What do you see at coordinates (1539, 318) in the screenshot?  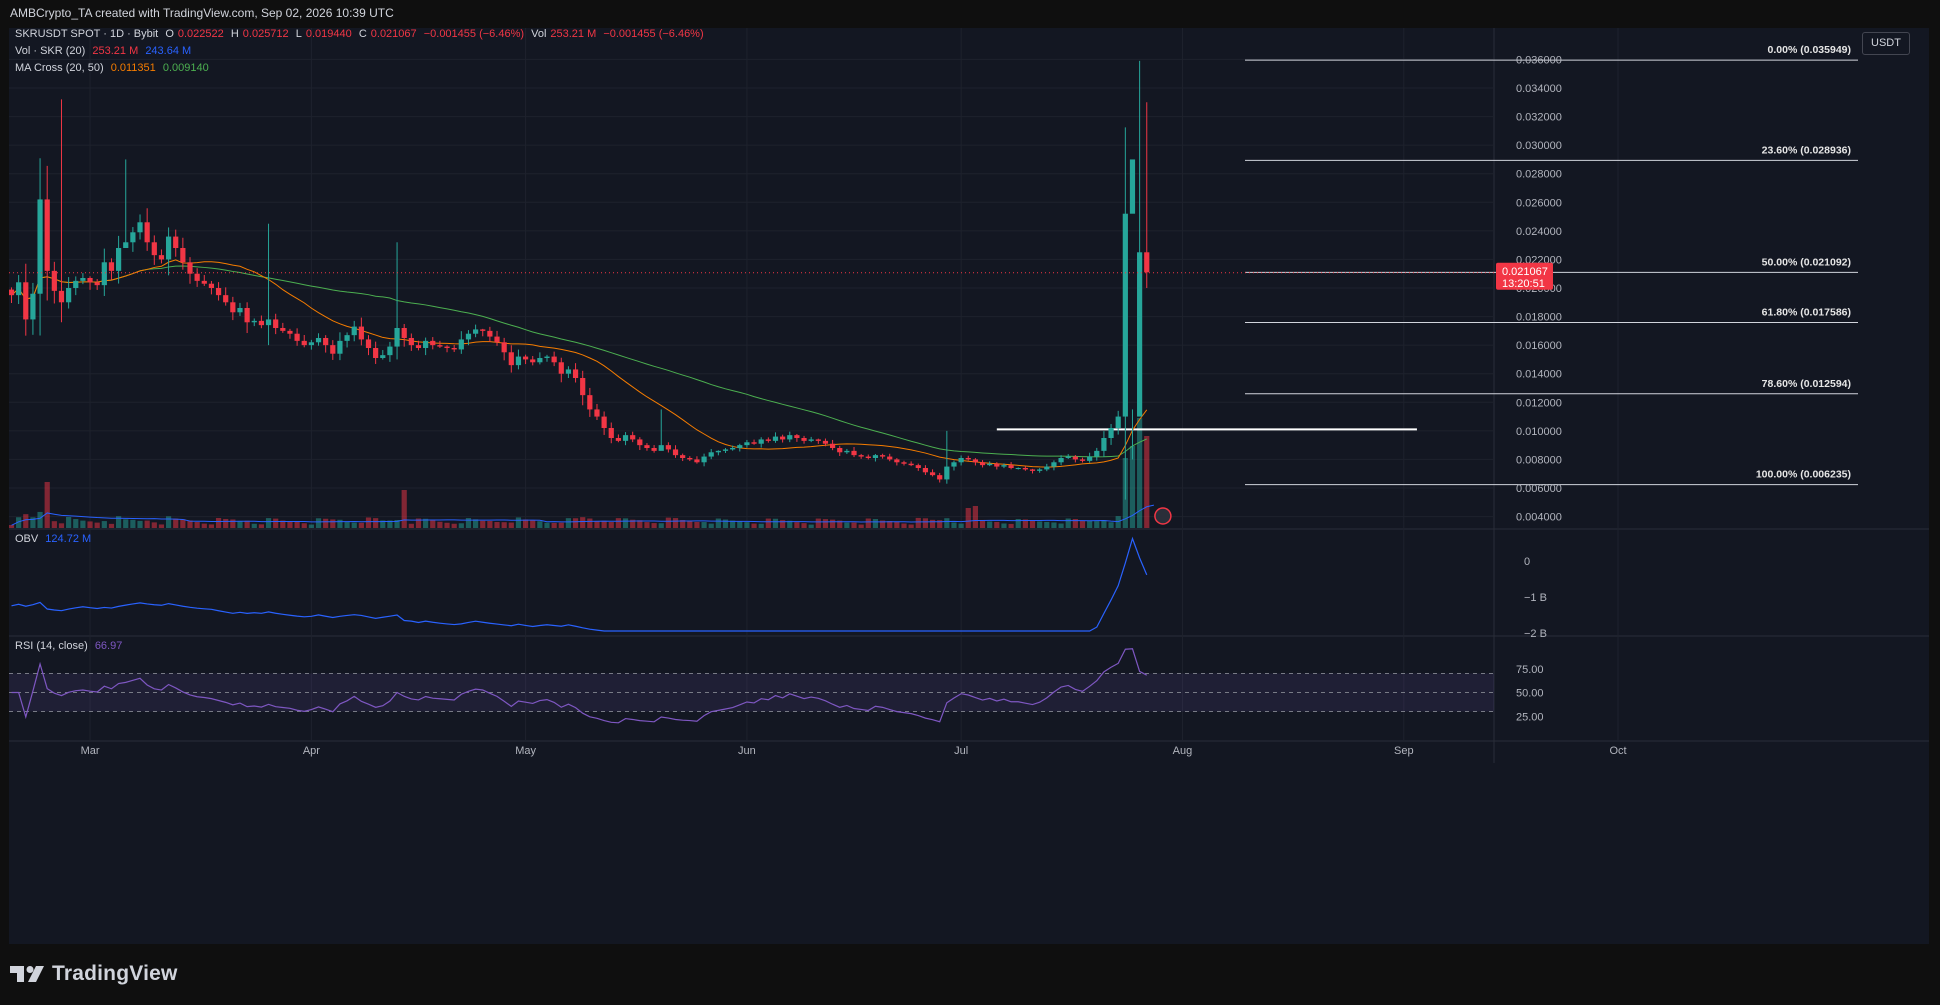 I see `price-tick-label: 0.018000` at bounding box center [1539, 318].